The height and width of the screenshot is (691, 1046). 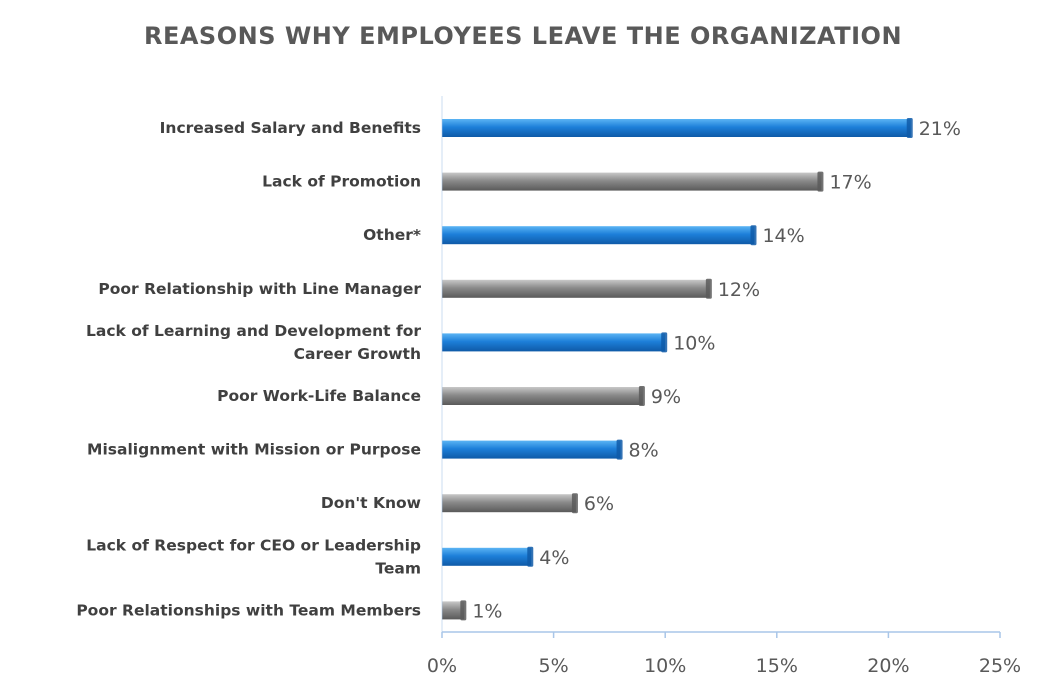 What do you see at coordinates (259, 289) in the screenshot?
I see `category-label: Poor Relationship with Line Manager` at bounding box center [259, 289].